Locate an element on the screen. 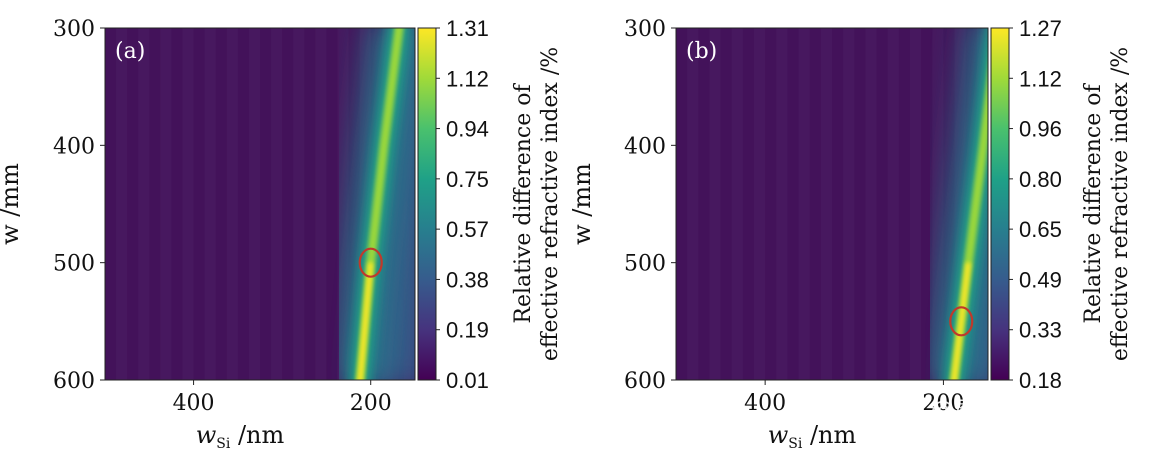 Image resolution: width=1152 pixels, height=457 pixels. watermark-text: 知乎 @摩尔芯创 is located at coordinates (963, 410).